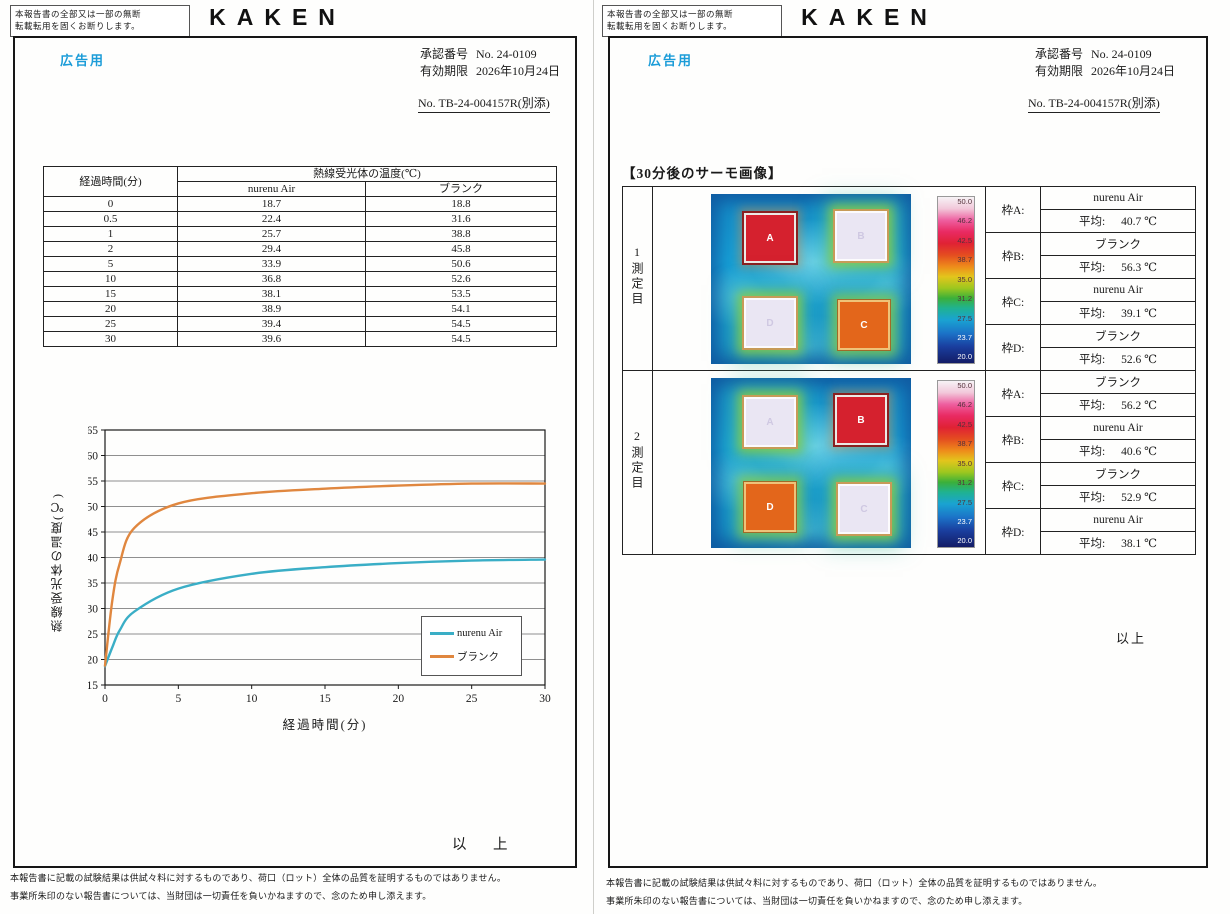 Image resolution: width=1230 pixels, height=914 pixels. Describe the element at coordinates (964, 220) in the screenshot. I see `scale-tick-label: 46.2` at that location.